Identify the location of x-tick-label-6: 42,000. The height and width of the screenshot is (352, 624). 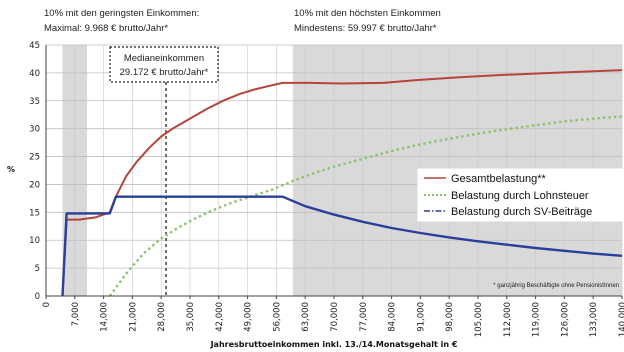
(220, 317).